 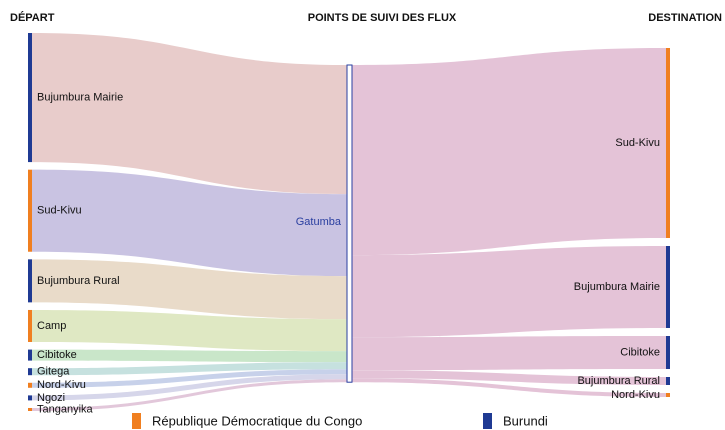 I want to click on destination-label: Cibitoke, so click(x=640, y=352).